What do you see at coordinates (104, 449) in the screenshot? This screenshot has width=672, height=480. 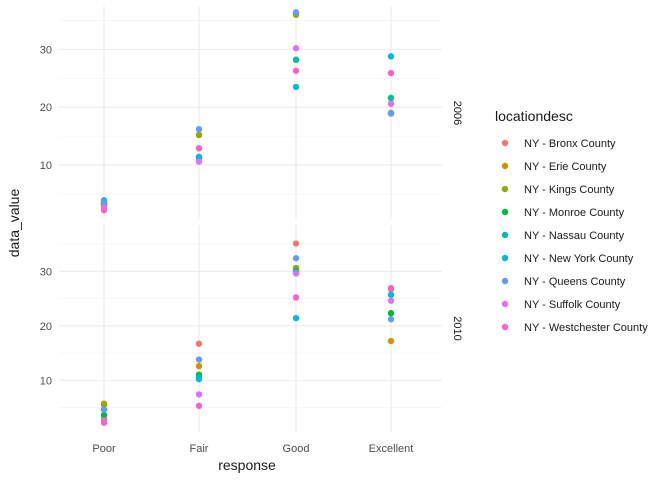 I see `x-tick-label: Poor` at bounding box center [104, 449].